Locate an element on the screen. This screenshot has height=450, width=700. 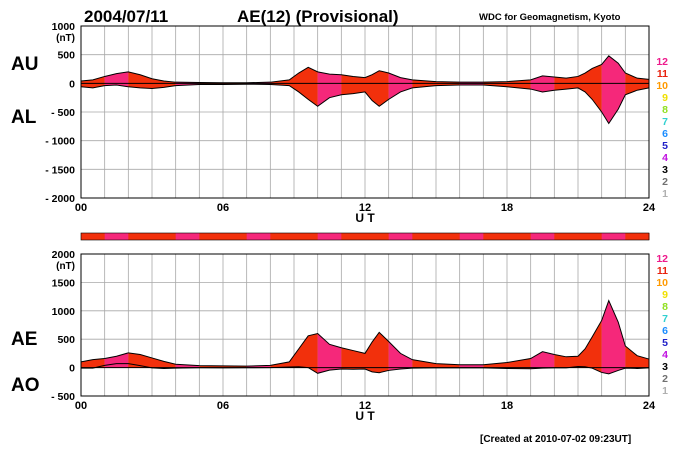
date-title: 2004/07/11 is located at coordinates (126, 16).